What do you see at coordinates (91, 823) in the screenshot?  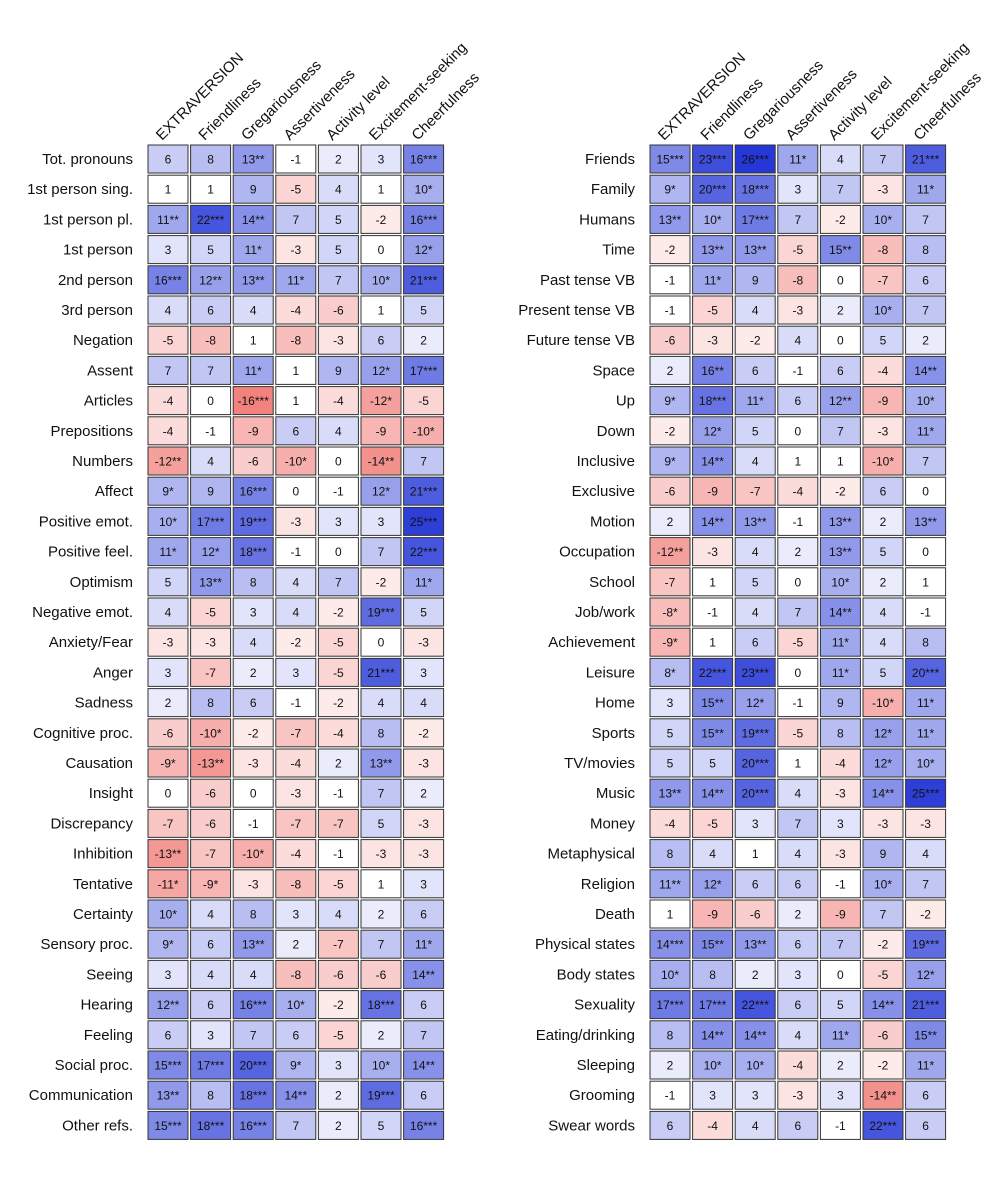 I see `row-label: Discrepancy` at bounding box center [91, 823].